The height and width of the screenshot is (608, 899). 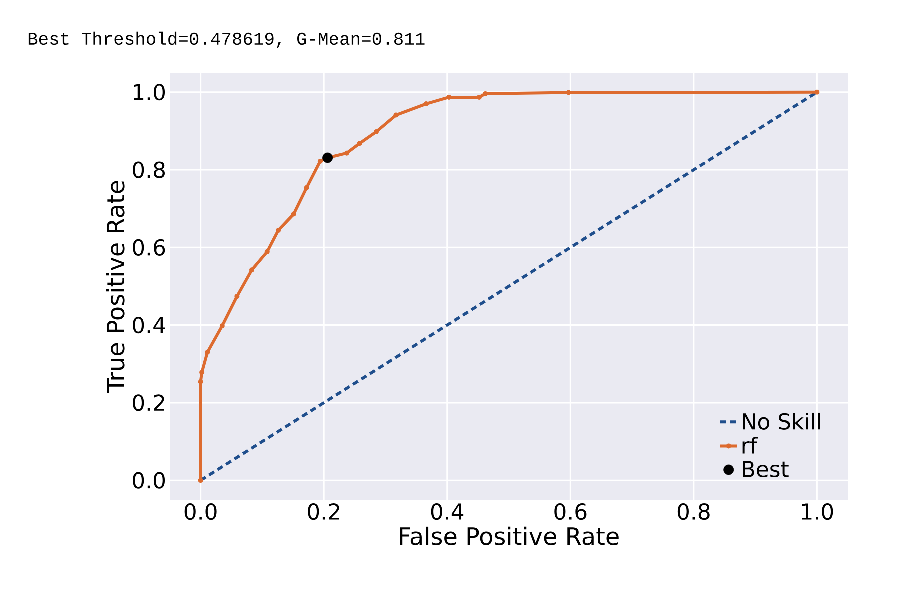 I want to click on x-tick-label: 1.0, so click(x=818, y=512).